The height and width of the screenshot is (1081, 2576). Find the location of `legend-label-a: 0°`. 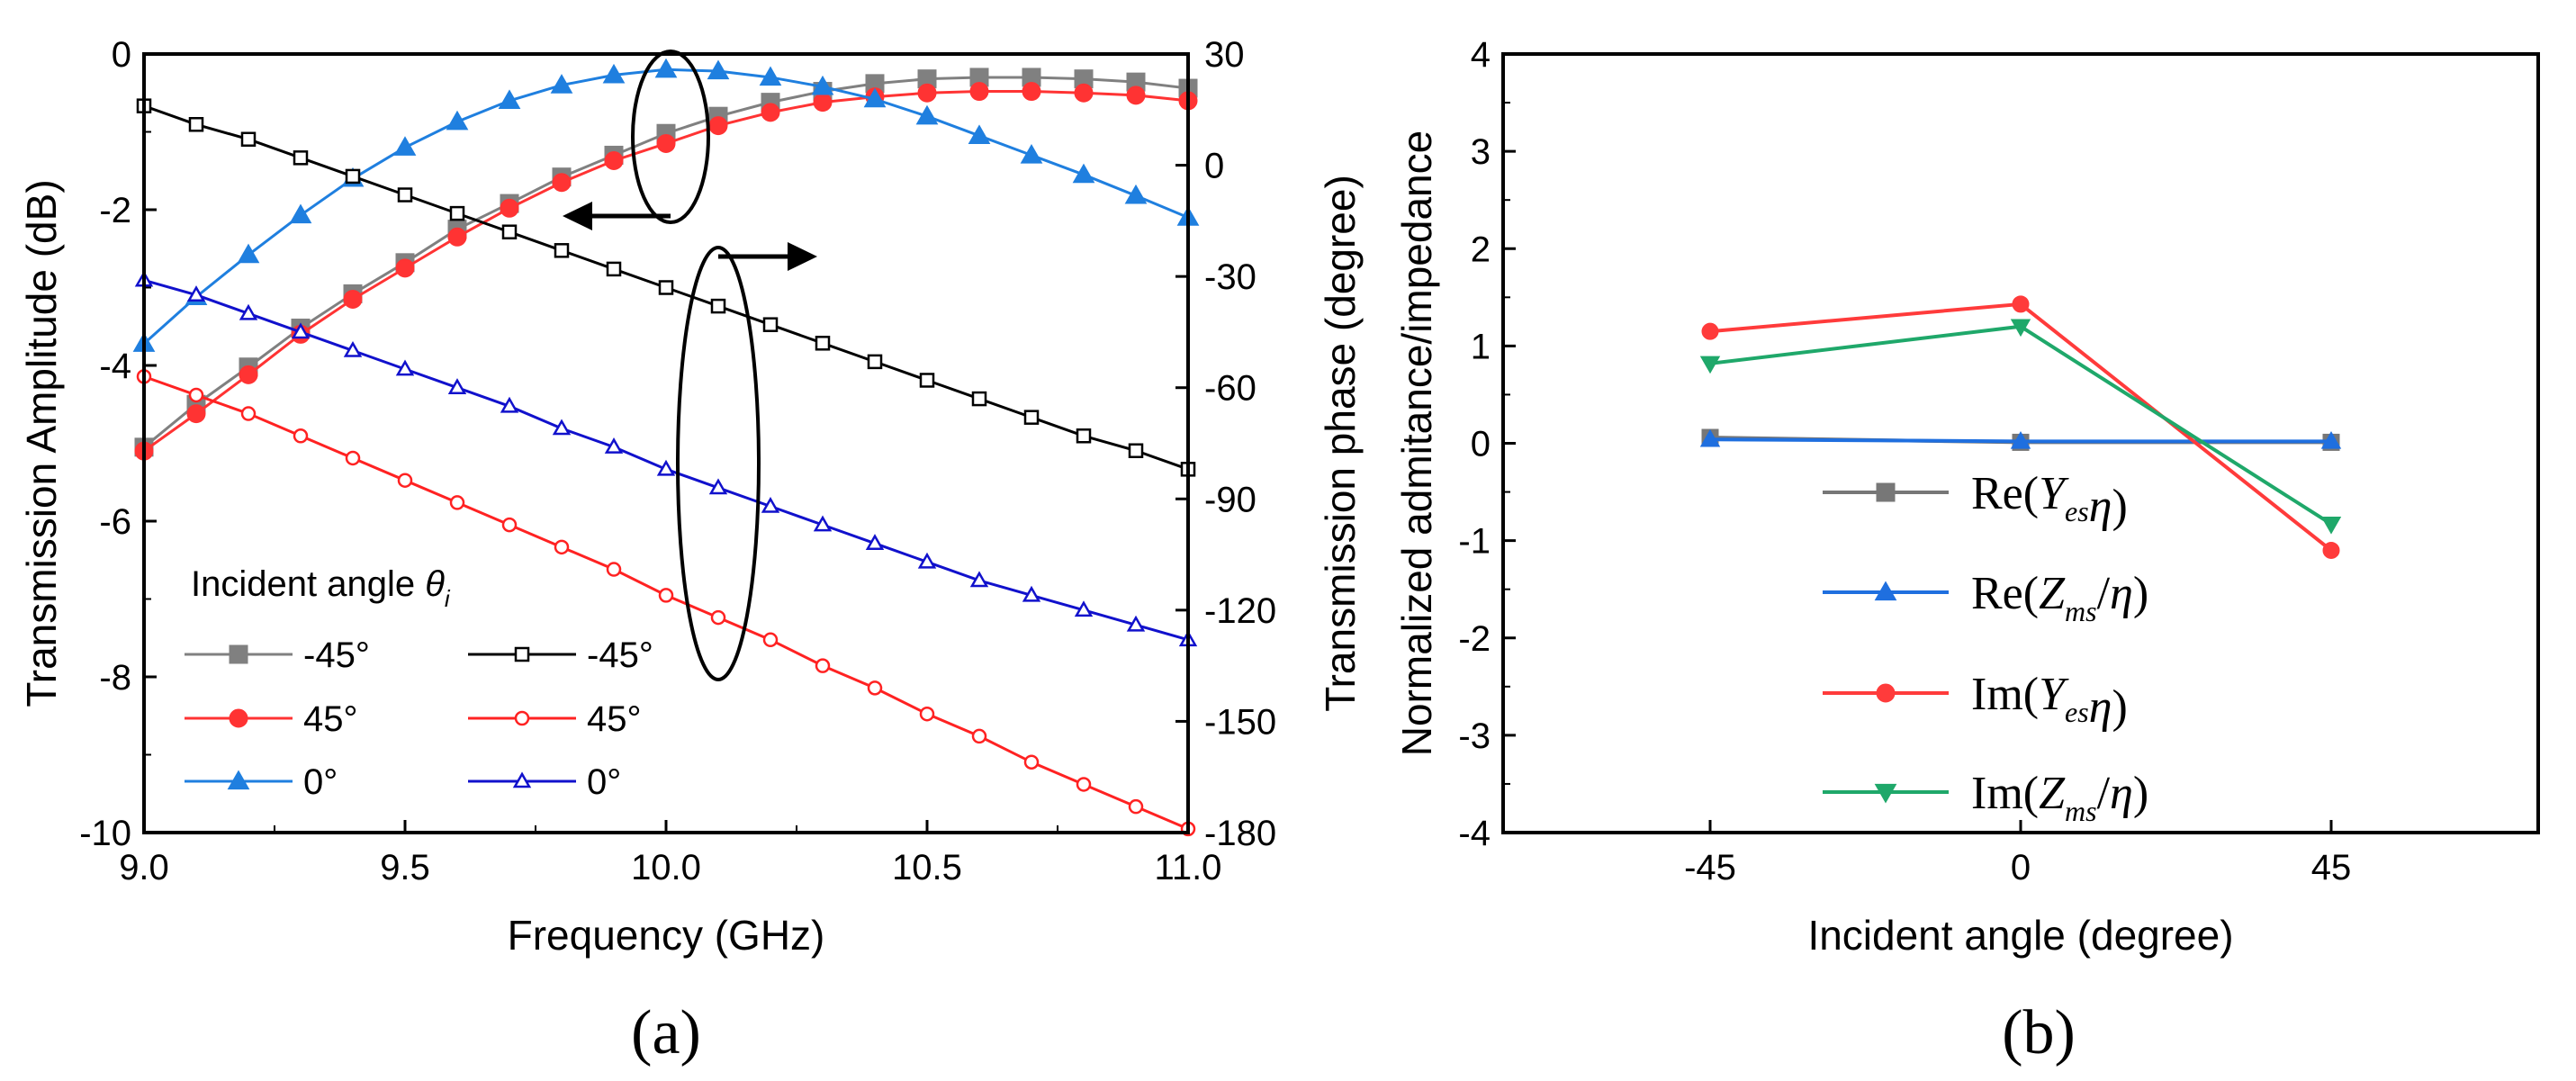

legend-label-a: 0° is located at coordinates (320, 782).